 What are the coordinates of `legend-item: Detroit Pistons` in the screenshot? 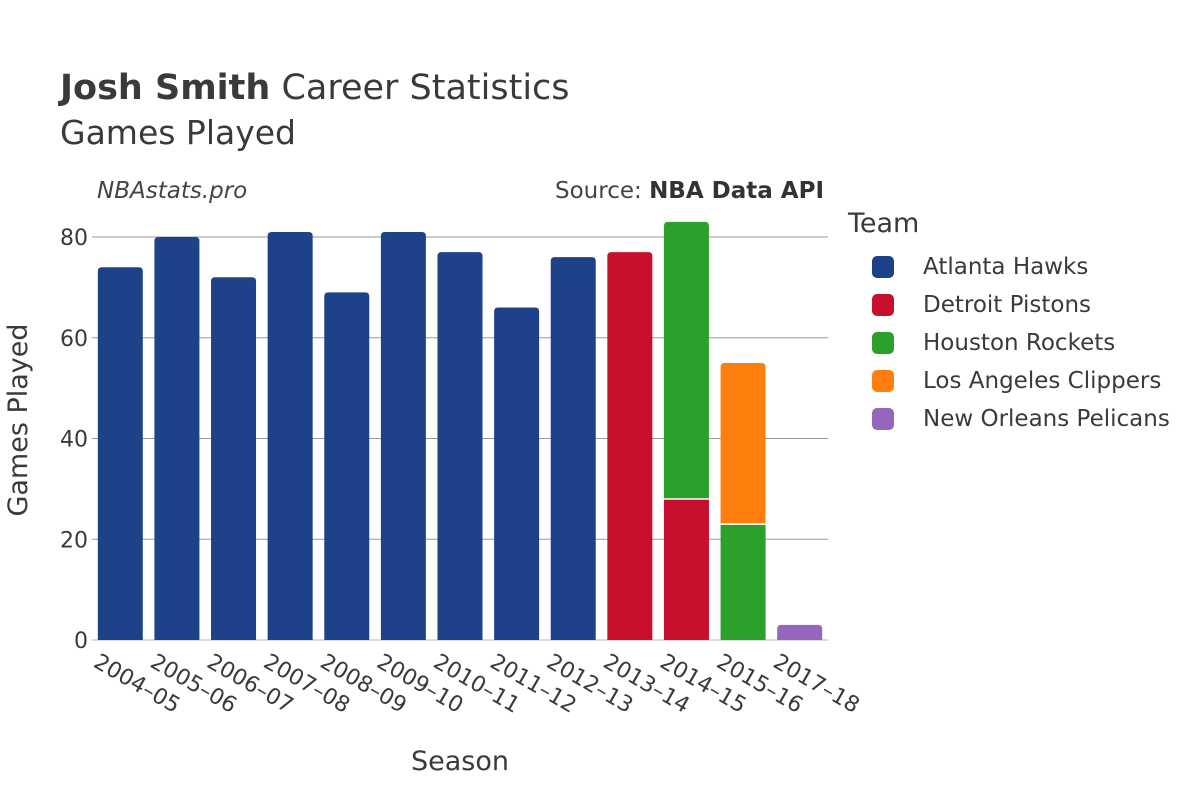 It's located at (1009, 305).